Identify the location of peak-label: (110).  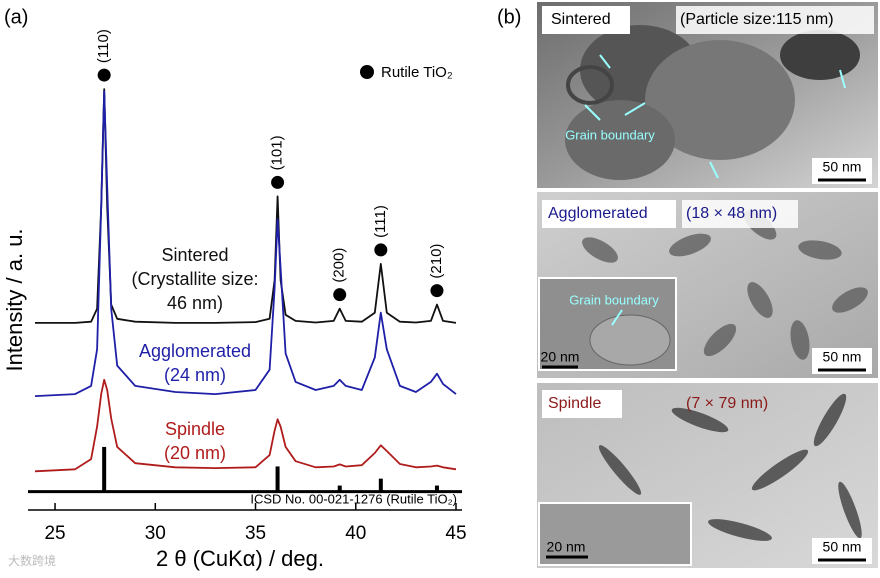
(103, 46).